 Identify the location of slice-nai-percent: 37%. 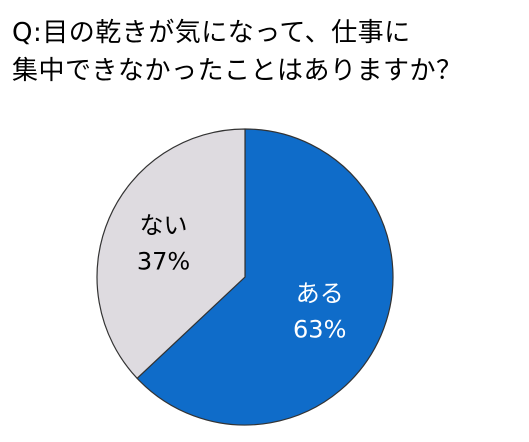
(163, 262).